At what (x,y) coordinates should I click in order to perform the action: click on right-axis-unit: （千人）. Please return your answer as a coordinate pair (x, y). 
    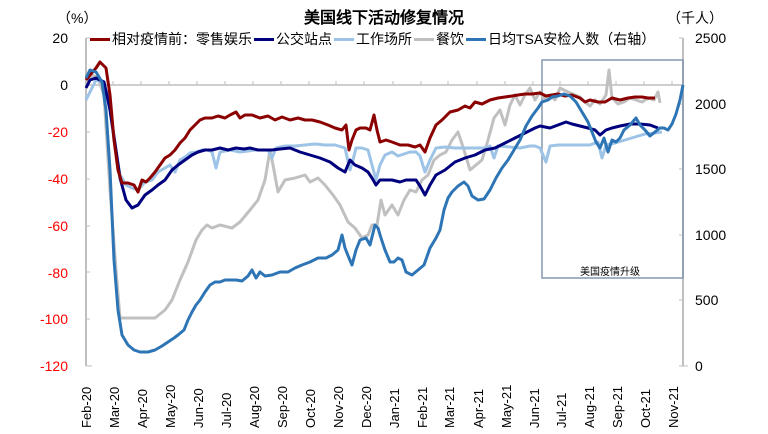
    Looking at the image, I should click on (695, 18).